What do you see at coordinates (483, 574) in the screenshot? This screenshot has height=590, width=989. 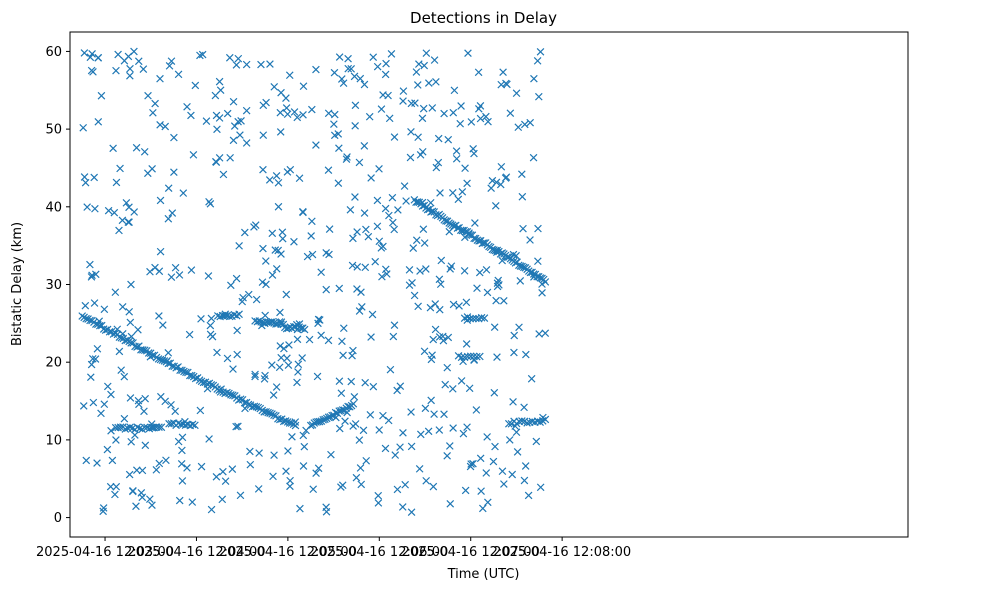 I see `x-axis-label: Time (UTC)` at bounding box center [483, 574].